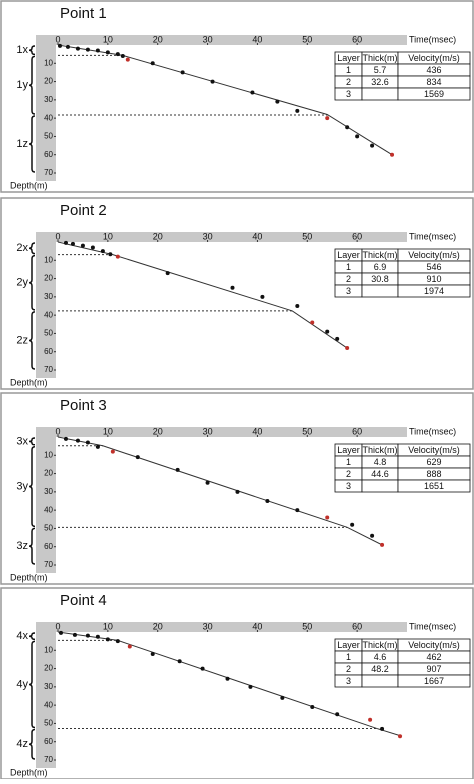 This screenshot has height=784, width=474. I want to click on table-text: 30.8, so click(380, 279).